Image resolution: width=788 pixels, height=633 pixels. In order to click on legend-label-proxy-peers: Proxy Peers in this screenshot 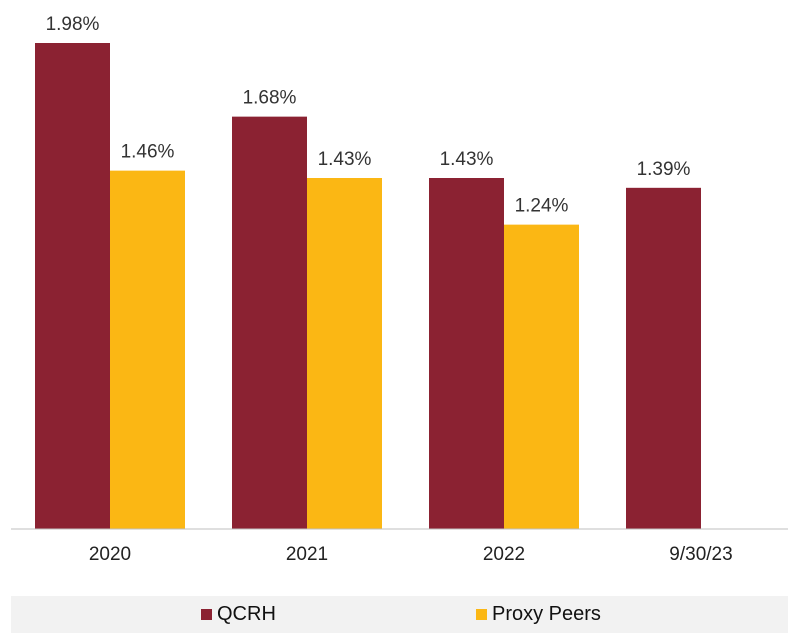, I will do `click(546, 614)`.